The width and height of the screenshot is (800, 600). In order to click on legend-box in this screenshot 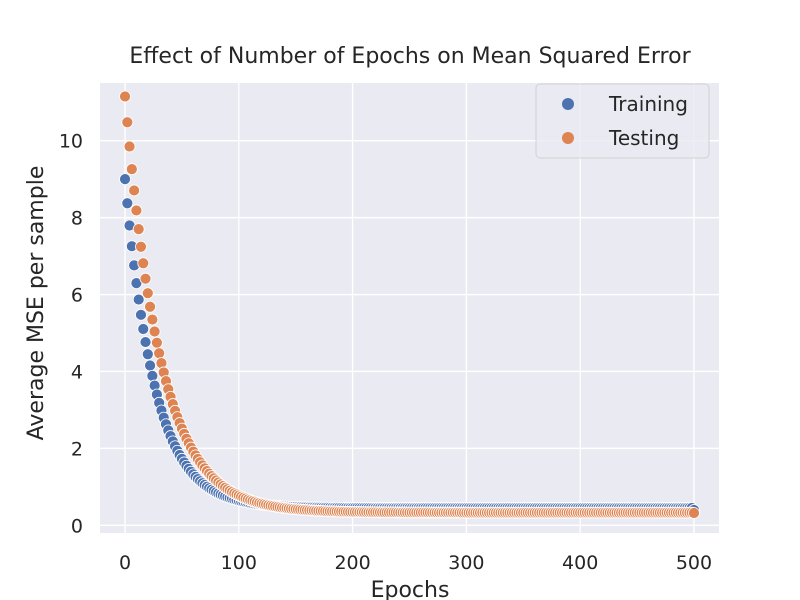, I will do `click(622, 121)`.